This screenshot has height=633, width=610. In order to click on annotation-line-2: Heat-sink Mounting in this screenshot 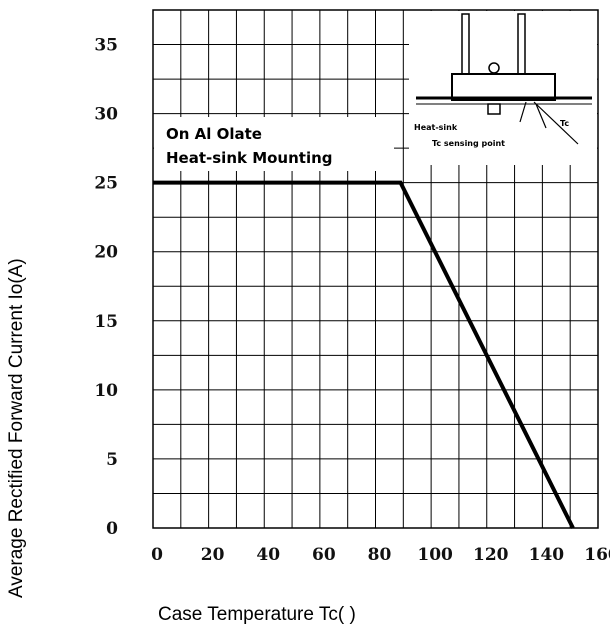, I will do `click(249, 158)`.